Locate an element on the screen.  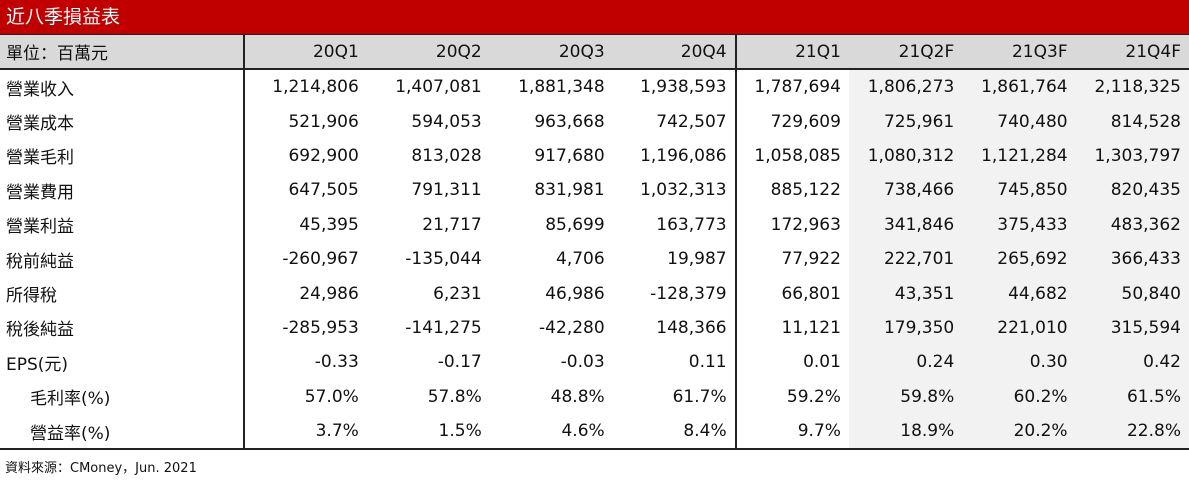
row-label: 營業收入 is located at coordinates (122, 87).